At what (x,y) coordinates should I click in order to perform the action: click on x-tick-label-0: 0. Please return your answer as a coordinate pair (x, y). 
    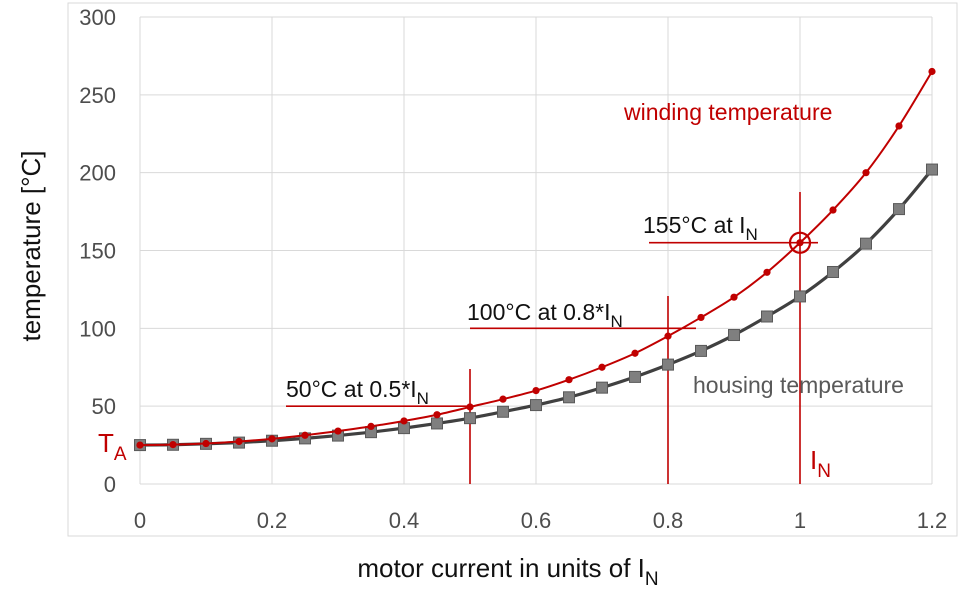
    Looking at the image, I should click on (140, 520).